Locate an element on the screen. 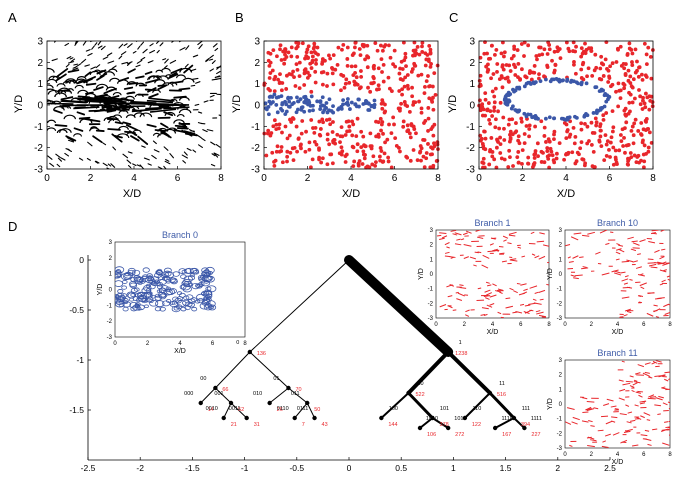 Image resolution: width=675 pixels, height=495 pixels. panel-d-branch-id: 100 is located at coordinates (393, 409).